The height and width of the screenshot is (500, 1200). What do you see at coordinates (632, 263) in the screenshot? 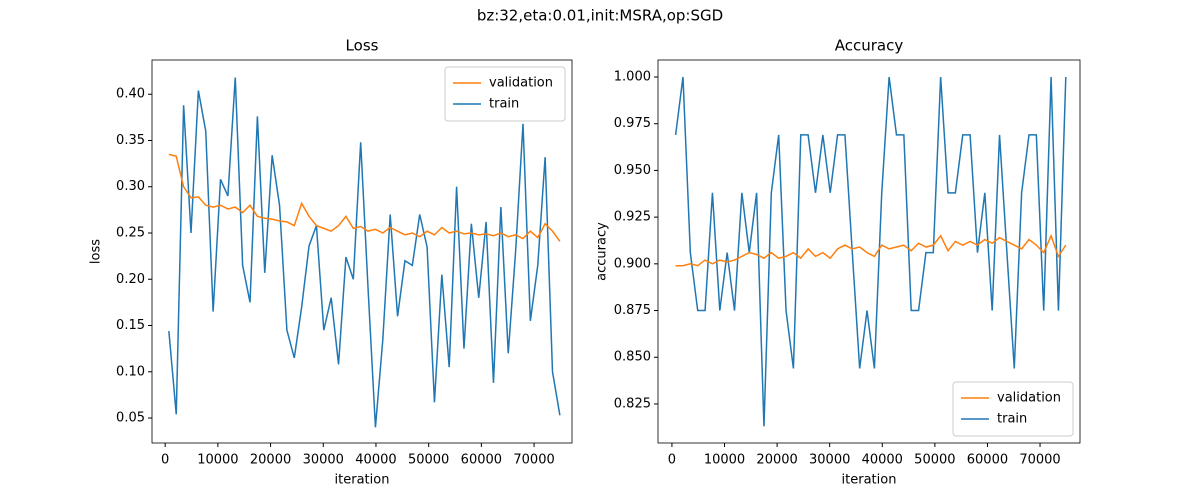
I see `y-tick-label: 0.900` at bounding box center [632, 263].